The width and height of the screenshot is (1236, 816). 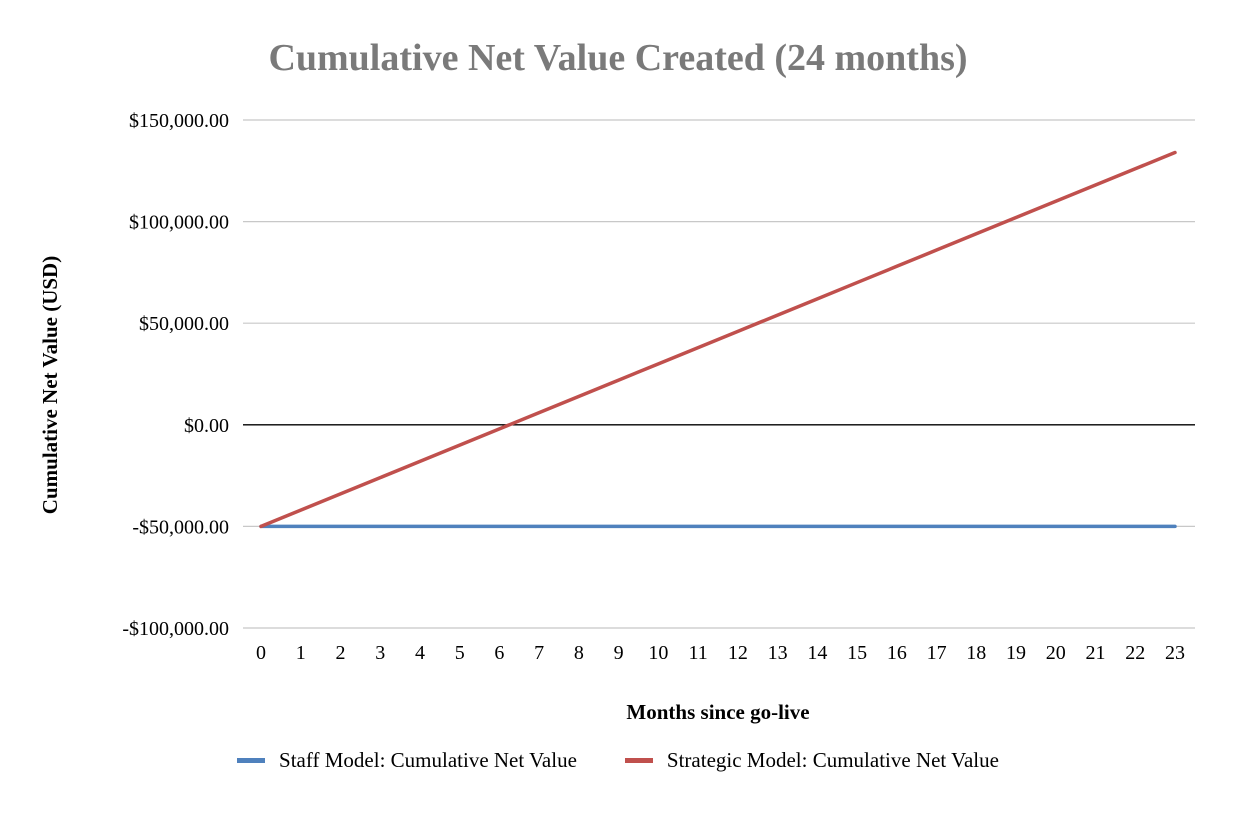 What do you see at coordinates (976, 653) in the screenshot?
I see `x-tick-label: 18` at bounding box center [976, 653].